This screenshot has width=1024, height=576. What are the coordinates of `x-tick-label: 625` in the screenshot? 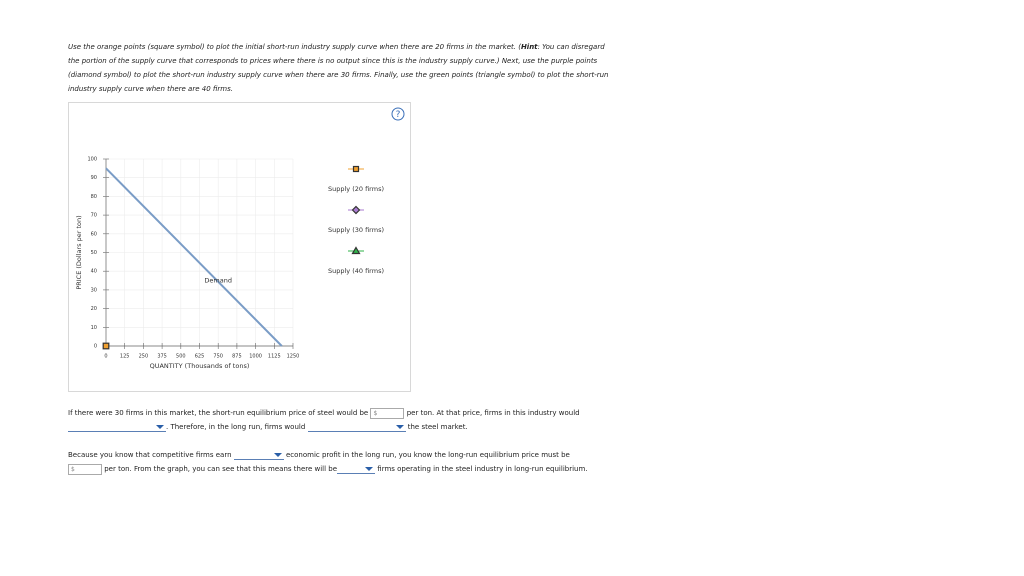 It's located at (200, 357).